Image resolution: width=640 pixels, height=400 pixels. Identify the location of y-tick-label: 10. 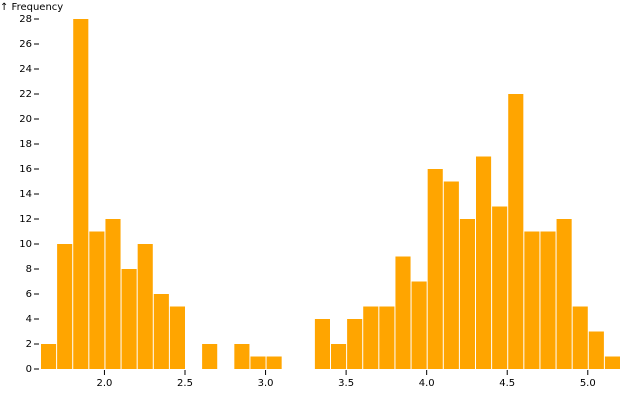
(25, 244).